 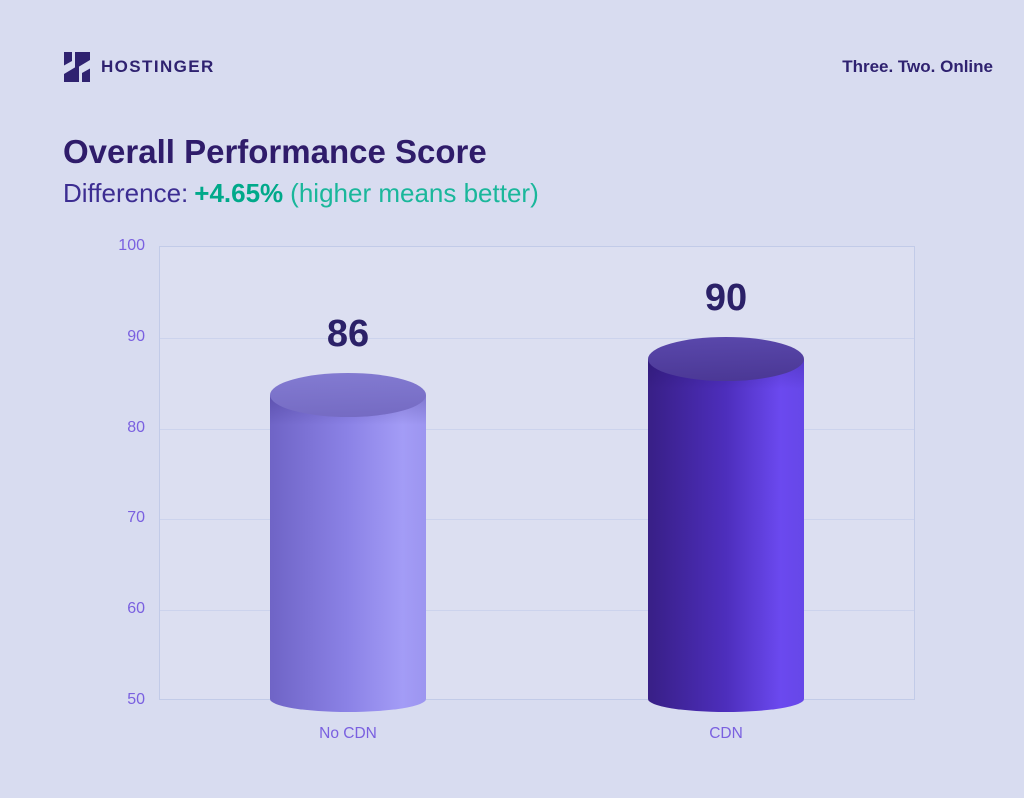 I want to click on y-axis-tick-label: 60, so click(x=136, y=609).